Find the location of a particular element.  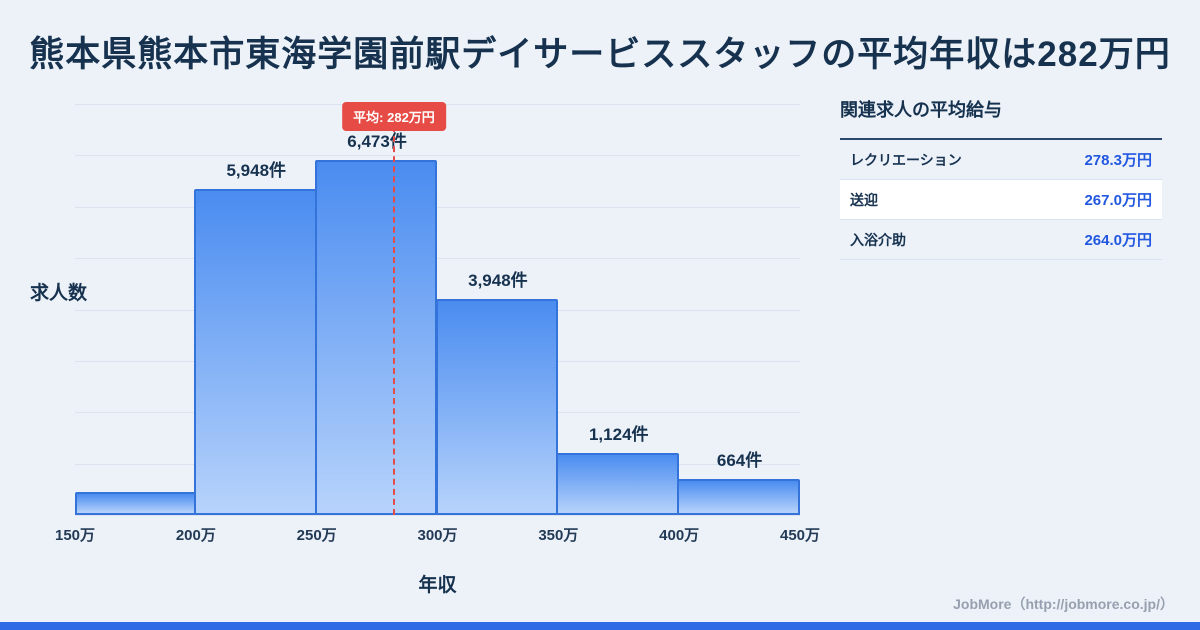

related-jobs-table: レクリエーション 278.3万円送迎 267.0万円入浴介助 264.0万円 is located at coordinates (1001, 199).